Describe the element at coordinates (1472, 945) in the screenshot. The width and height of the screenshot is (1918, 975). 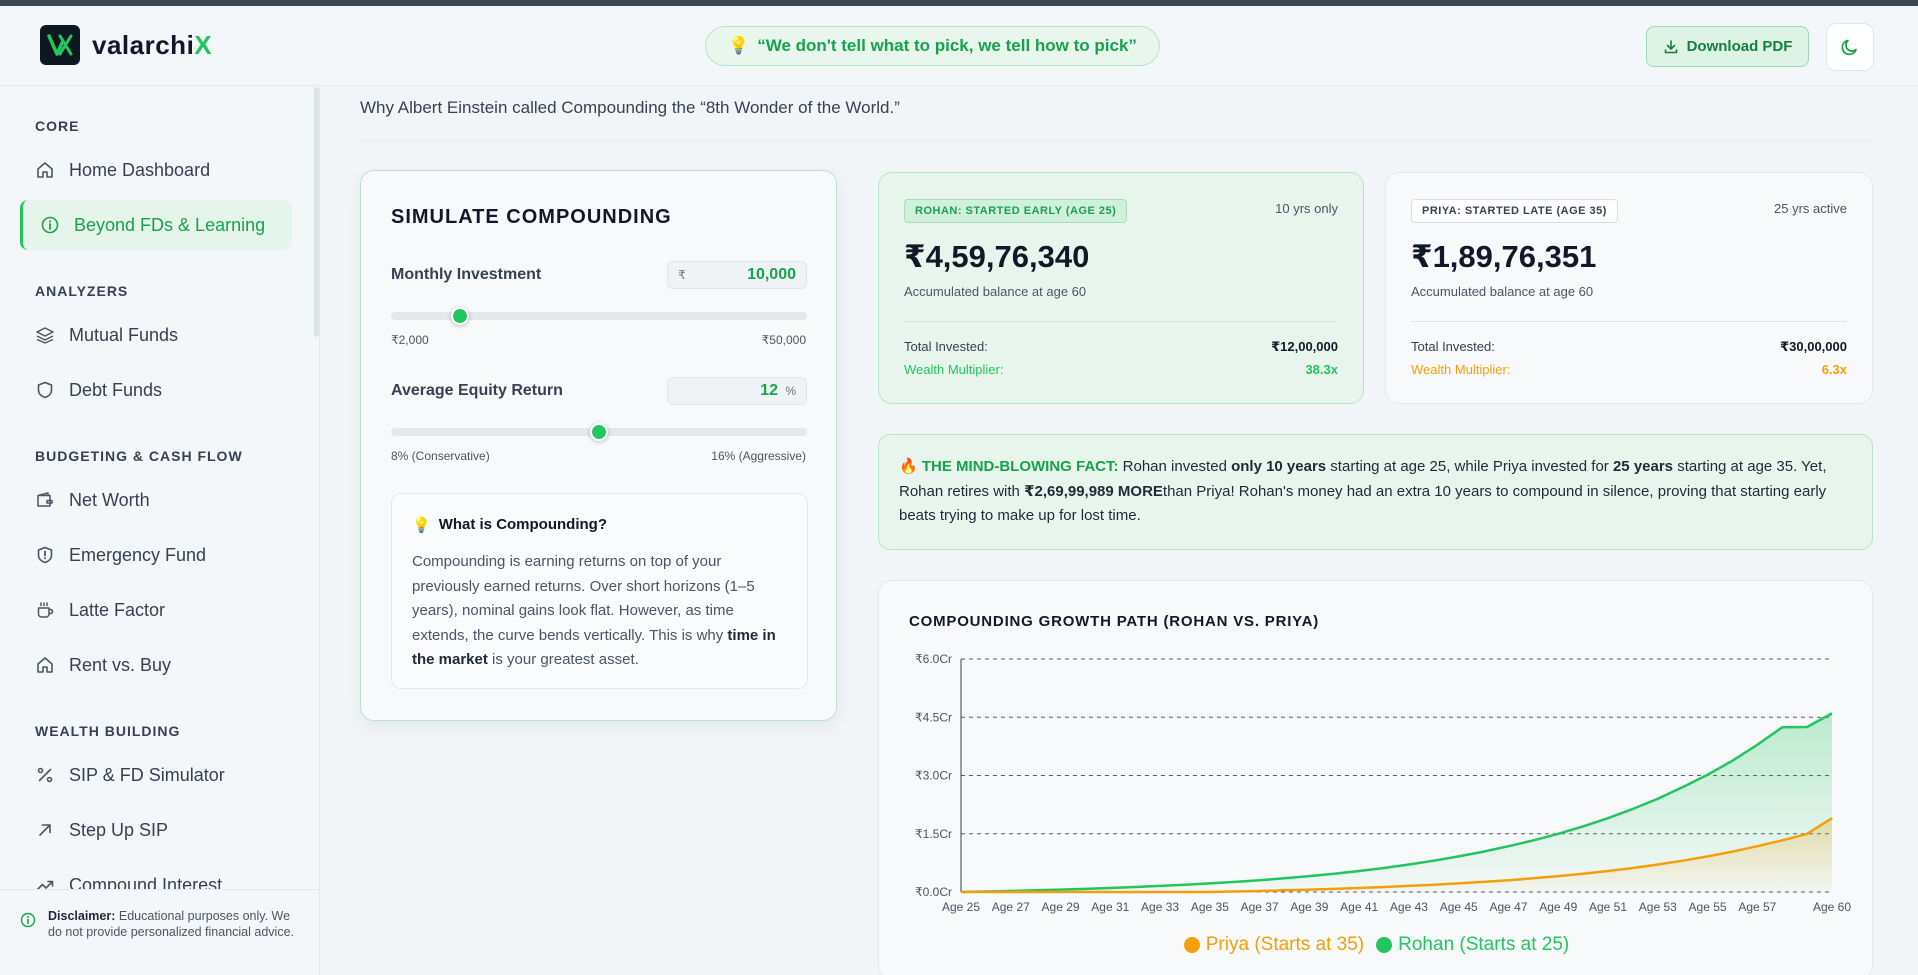
I see `legend-item-rohan: Rohan (Starts at 25)` at that location.